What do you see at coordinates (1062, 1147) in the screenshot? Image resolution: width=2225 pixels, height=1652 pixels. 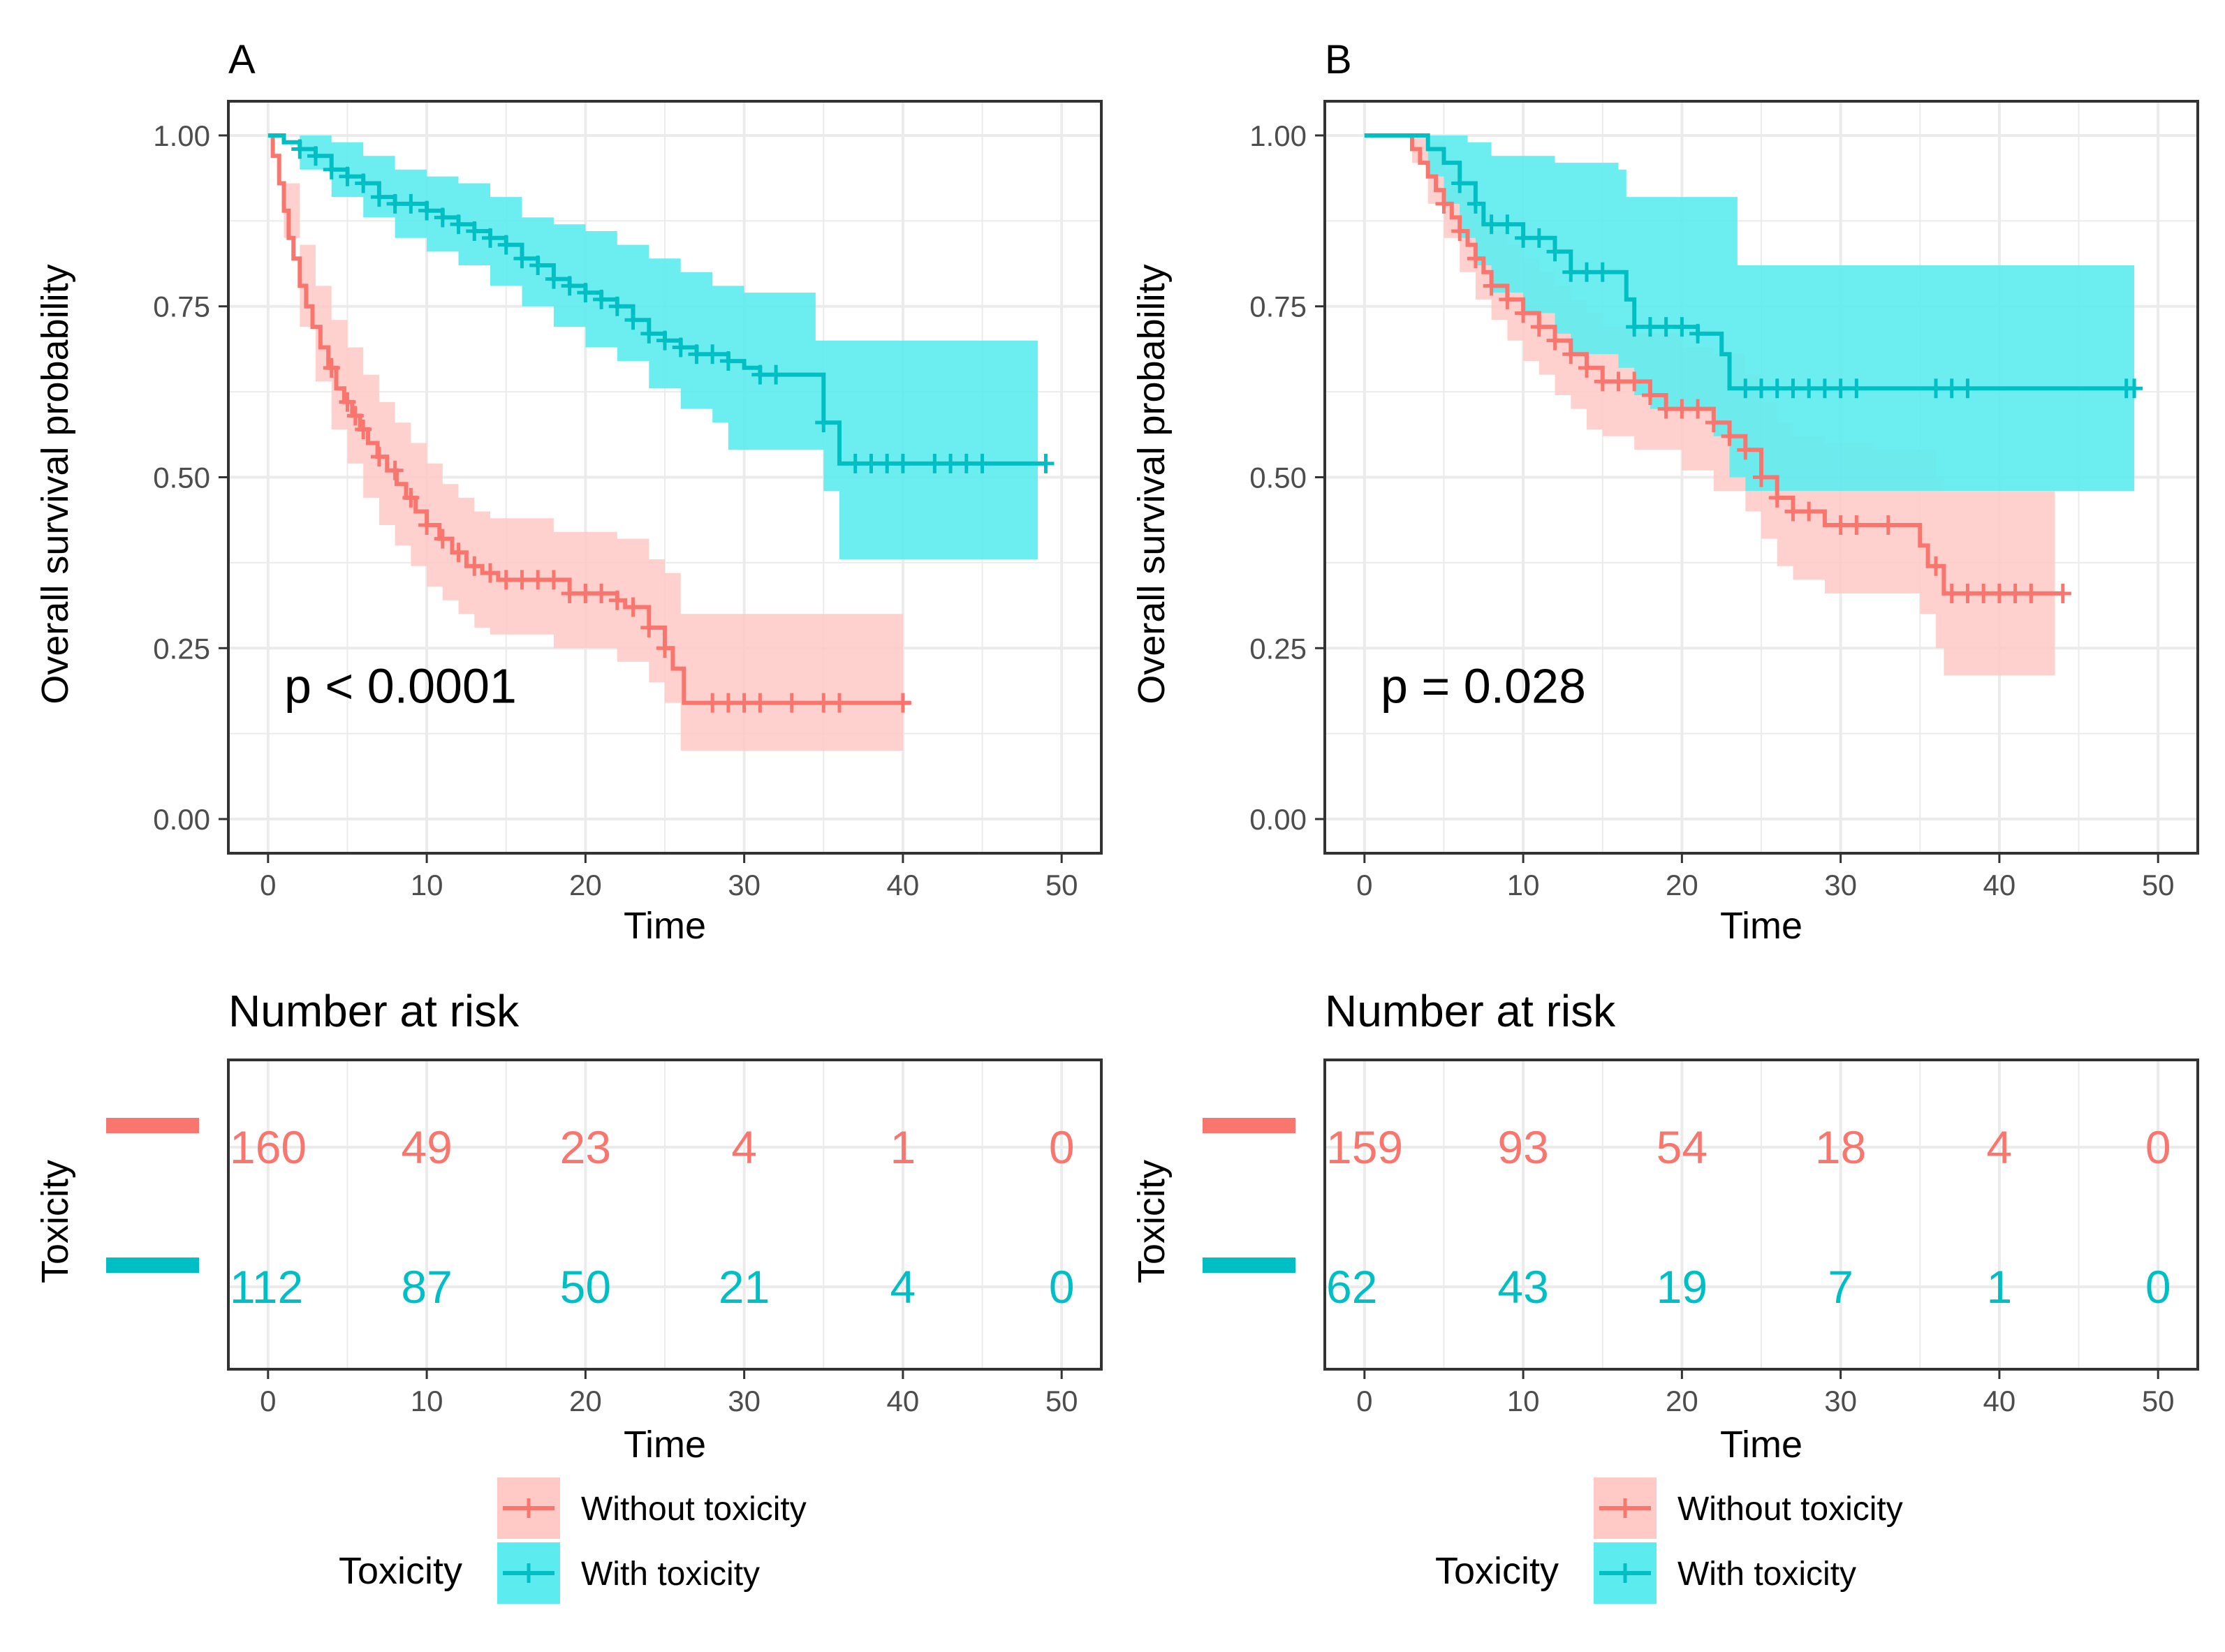 I see `risk-count-without-toxicity: 0` at bounding box center [1062, 1147].